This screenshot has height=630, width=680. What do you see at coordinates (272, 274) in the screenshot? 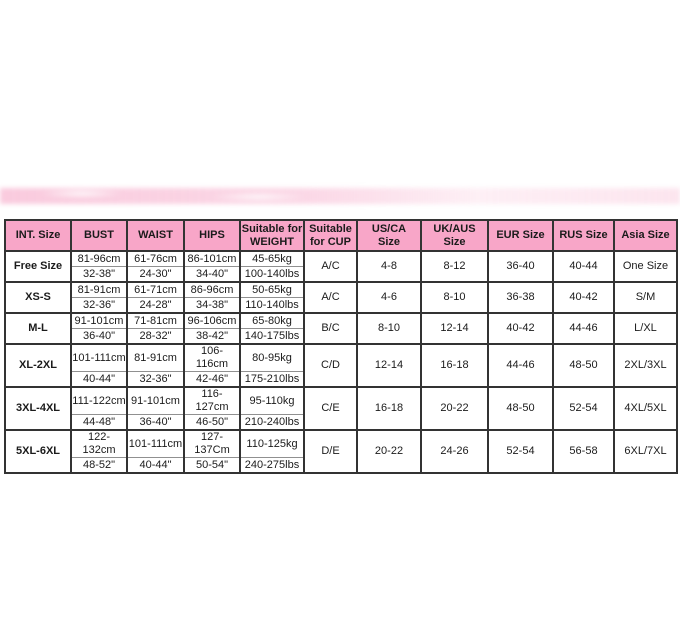
I see `cell-weight-lbs: 100-140lbs` at bounding box center [272, 274].